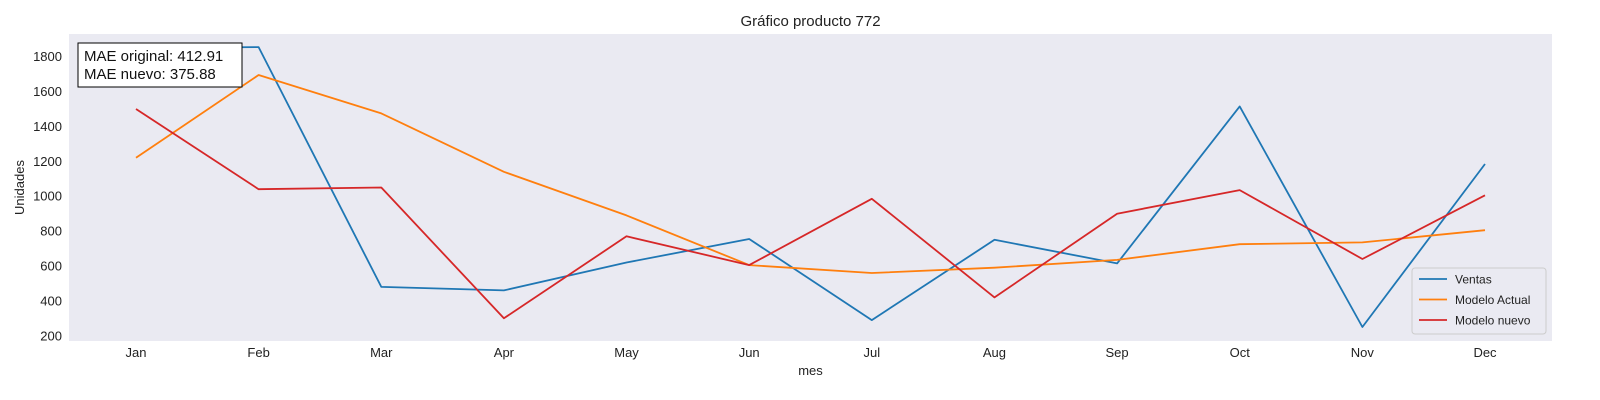  What do you see at coordinates (872, 352) in the screenshot?
I see `x-tick-label: Jul` at bounding box center [872, 352].